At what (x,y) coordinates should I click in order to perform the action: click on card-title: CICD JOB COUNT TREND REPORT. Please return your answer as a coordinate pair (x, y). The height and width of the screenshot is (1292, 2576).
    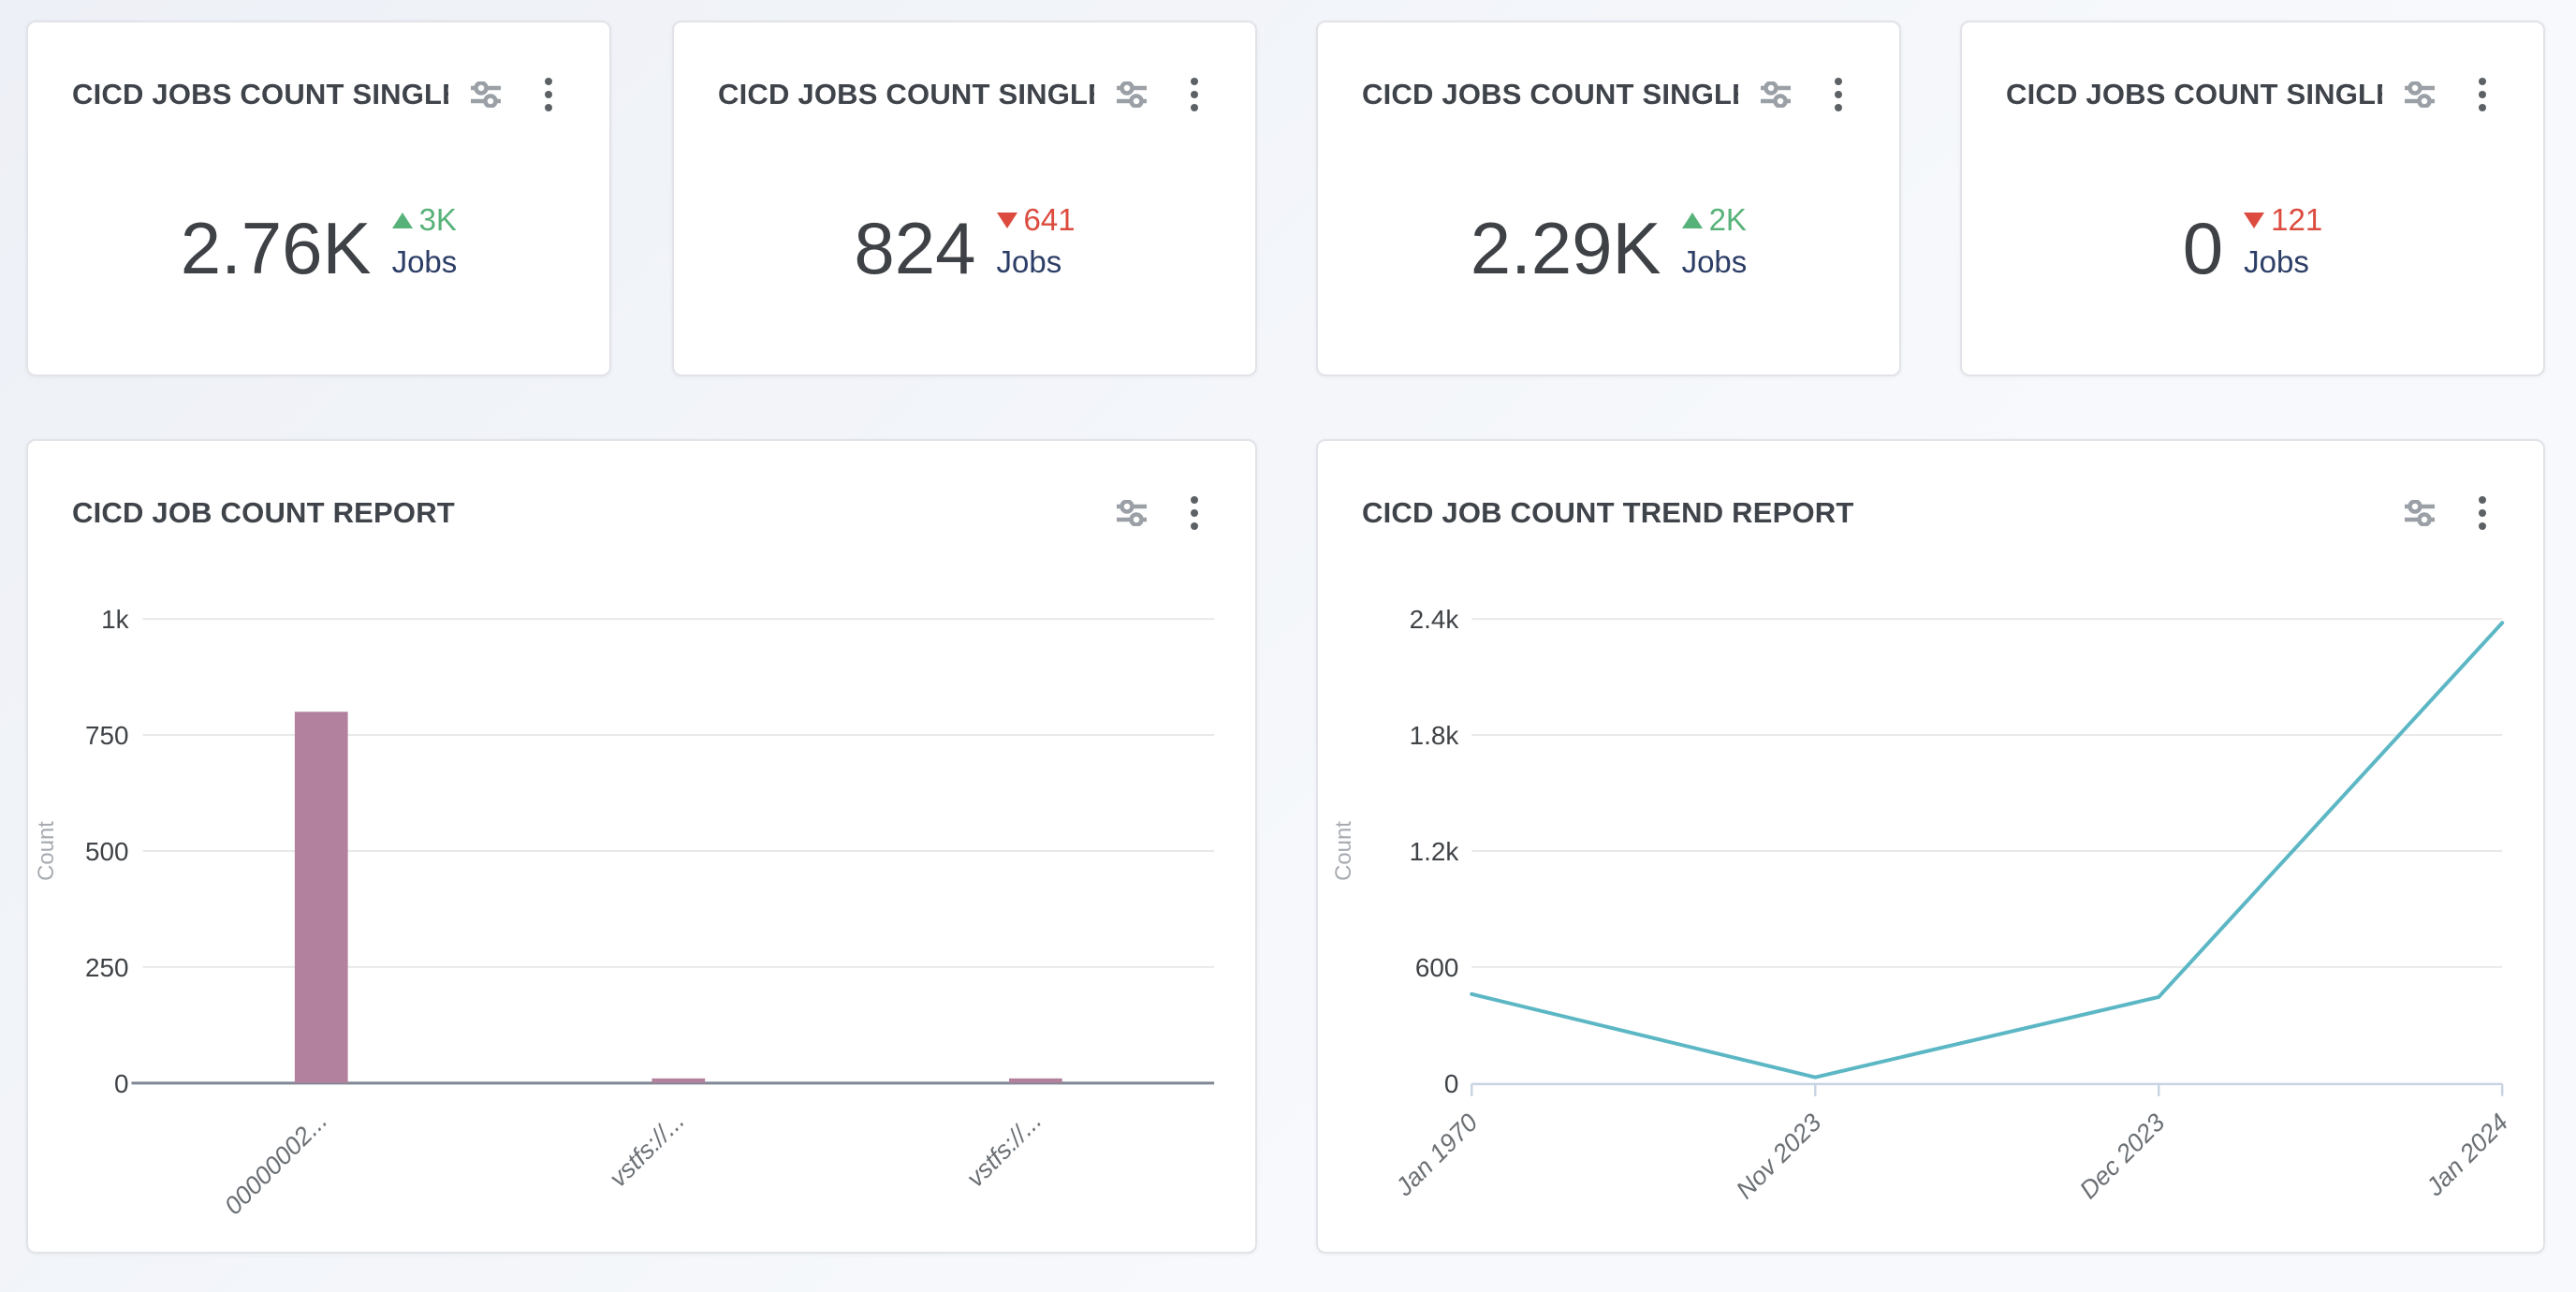
    Looking at the image, I should click on (1608, 512).